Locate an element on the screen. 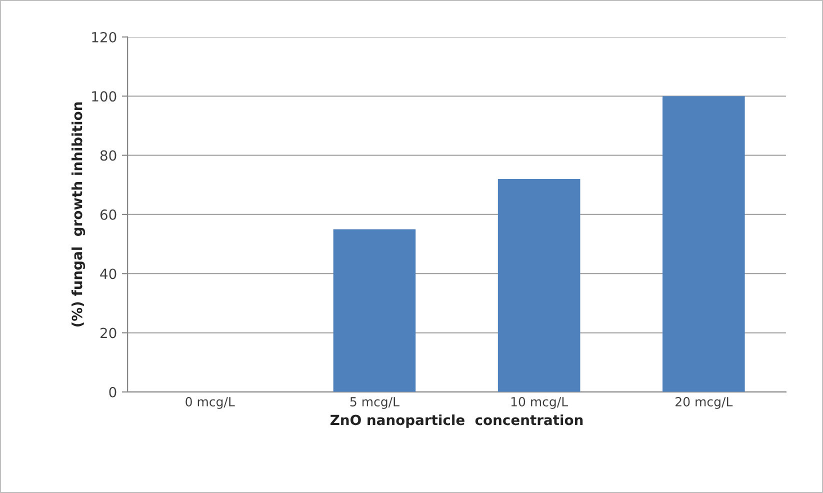 Image resolution: width=823 pixels, height=493 pixels. x-tick-label: 20 mcg/L is located at coordinates (704, 403).